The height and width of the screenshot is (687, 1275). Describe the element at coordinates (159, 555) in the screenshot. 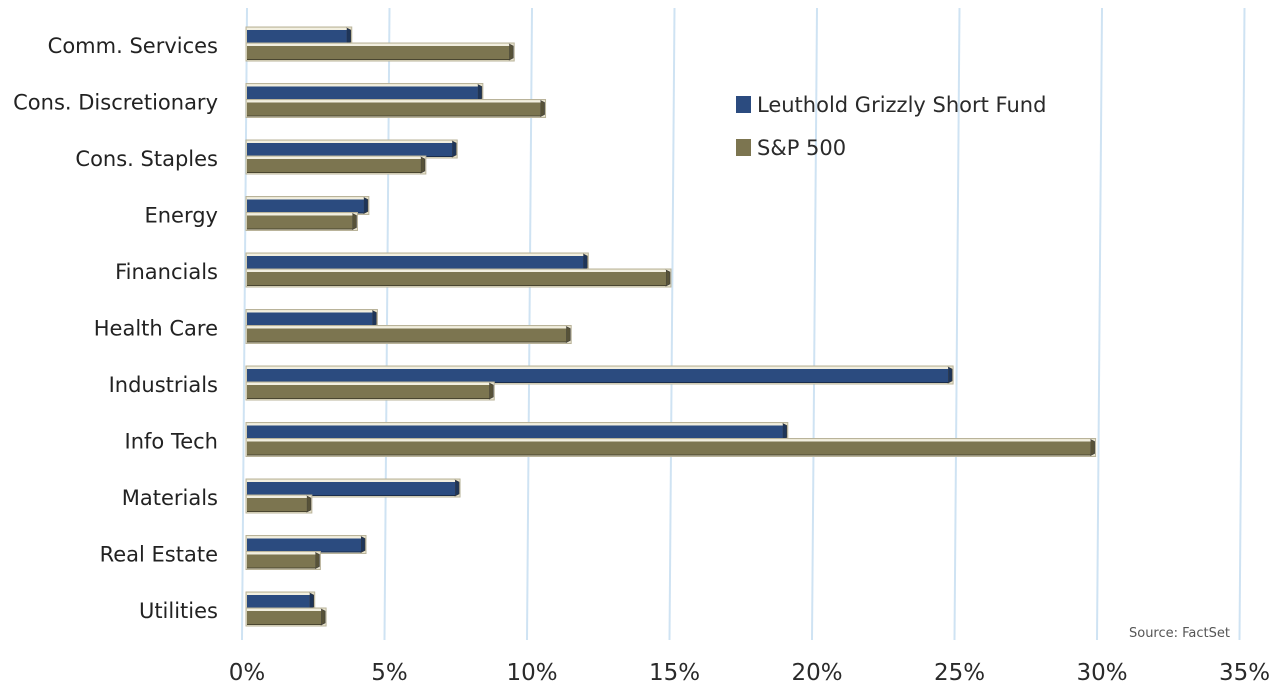

I see `category-label: Real Estate` at that location.